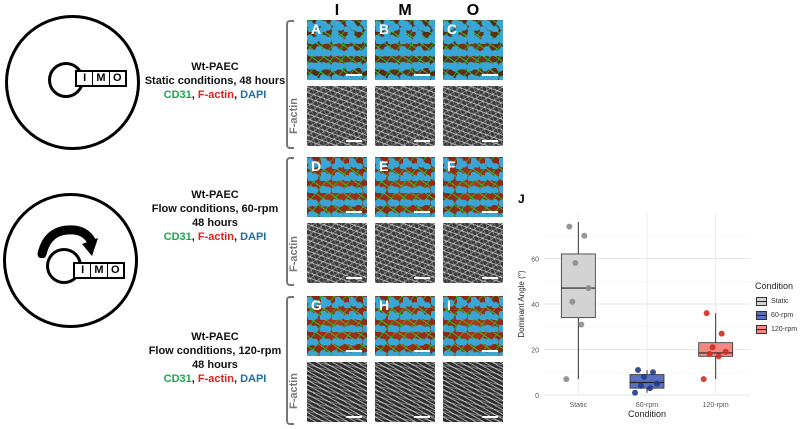 The height and width of the screenshot is (429, 803). I want to click on col-header-outer: O, so click(473, 10).